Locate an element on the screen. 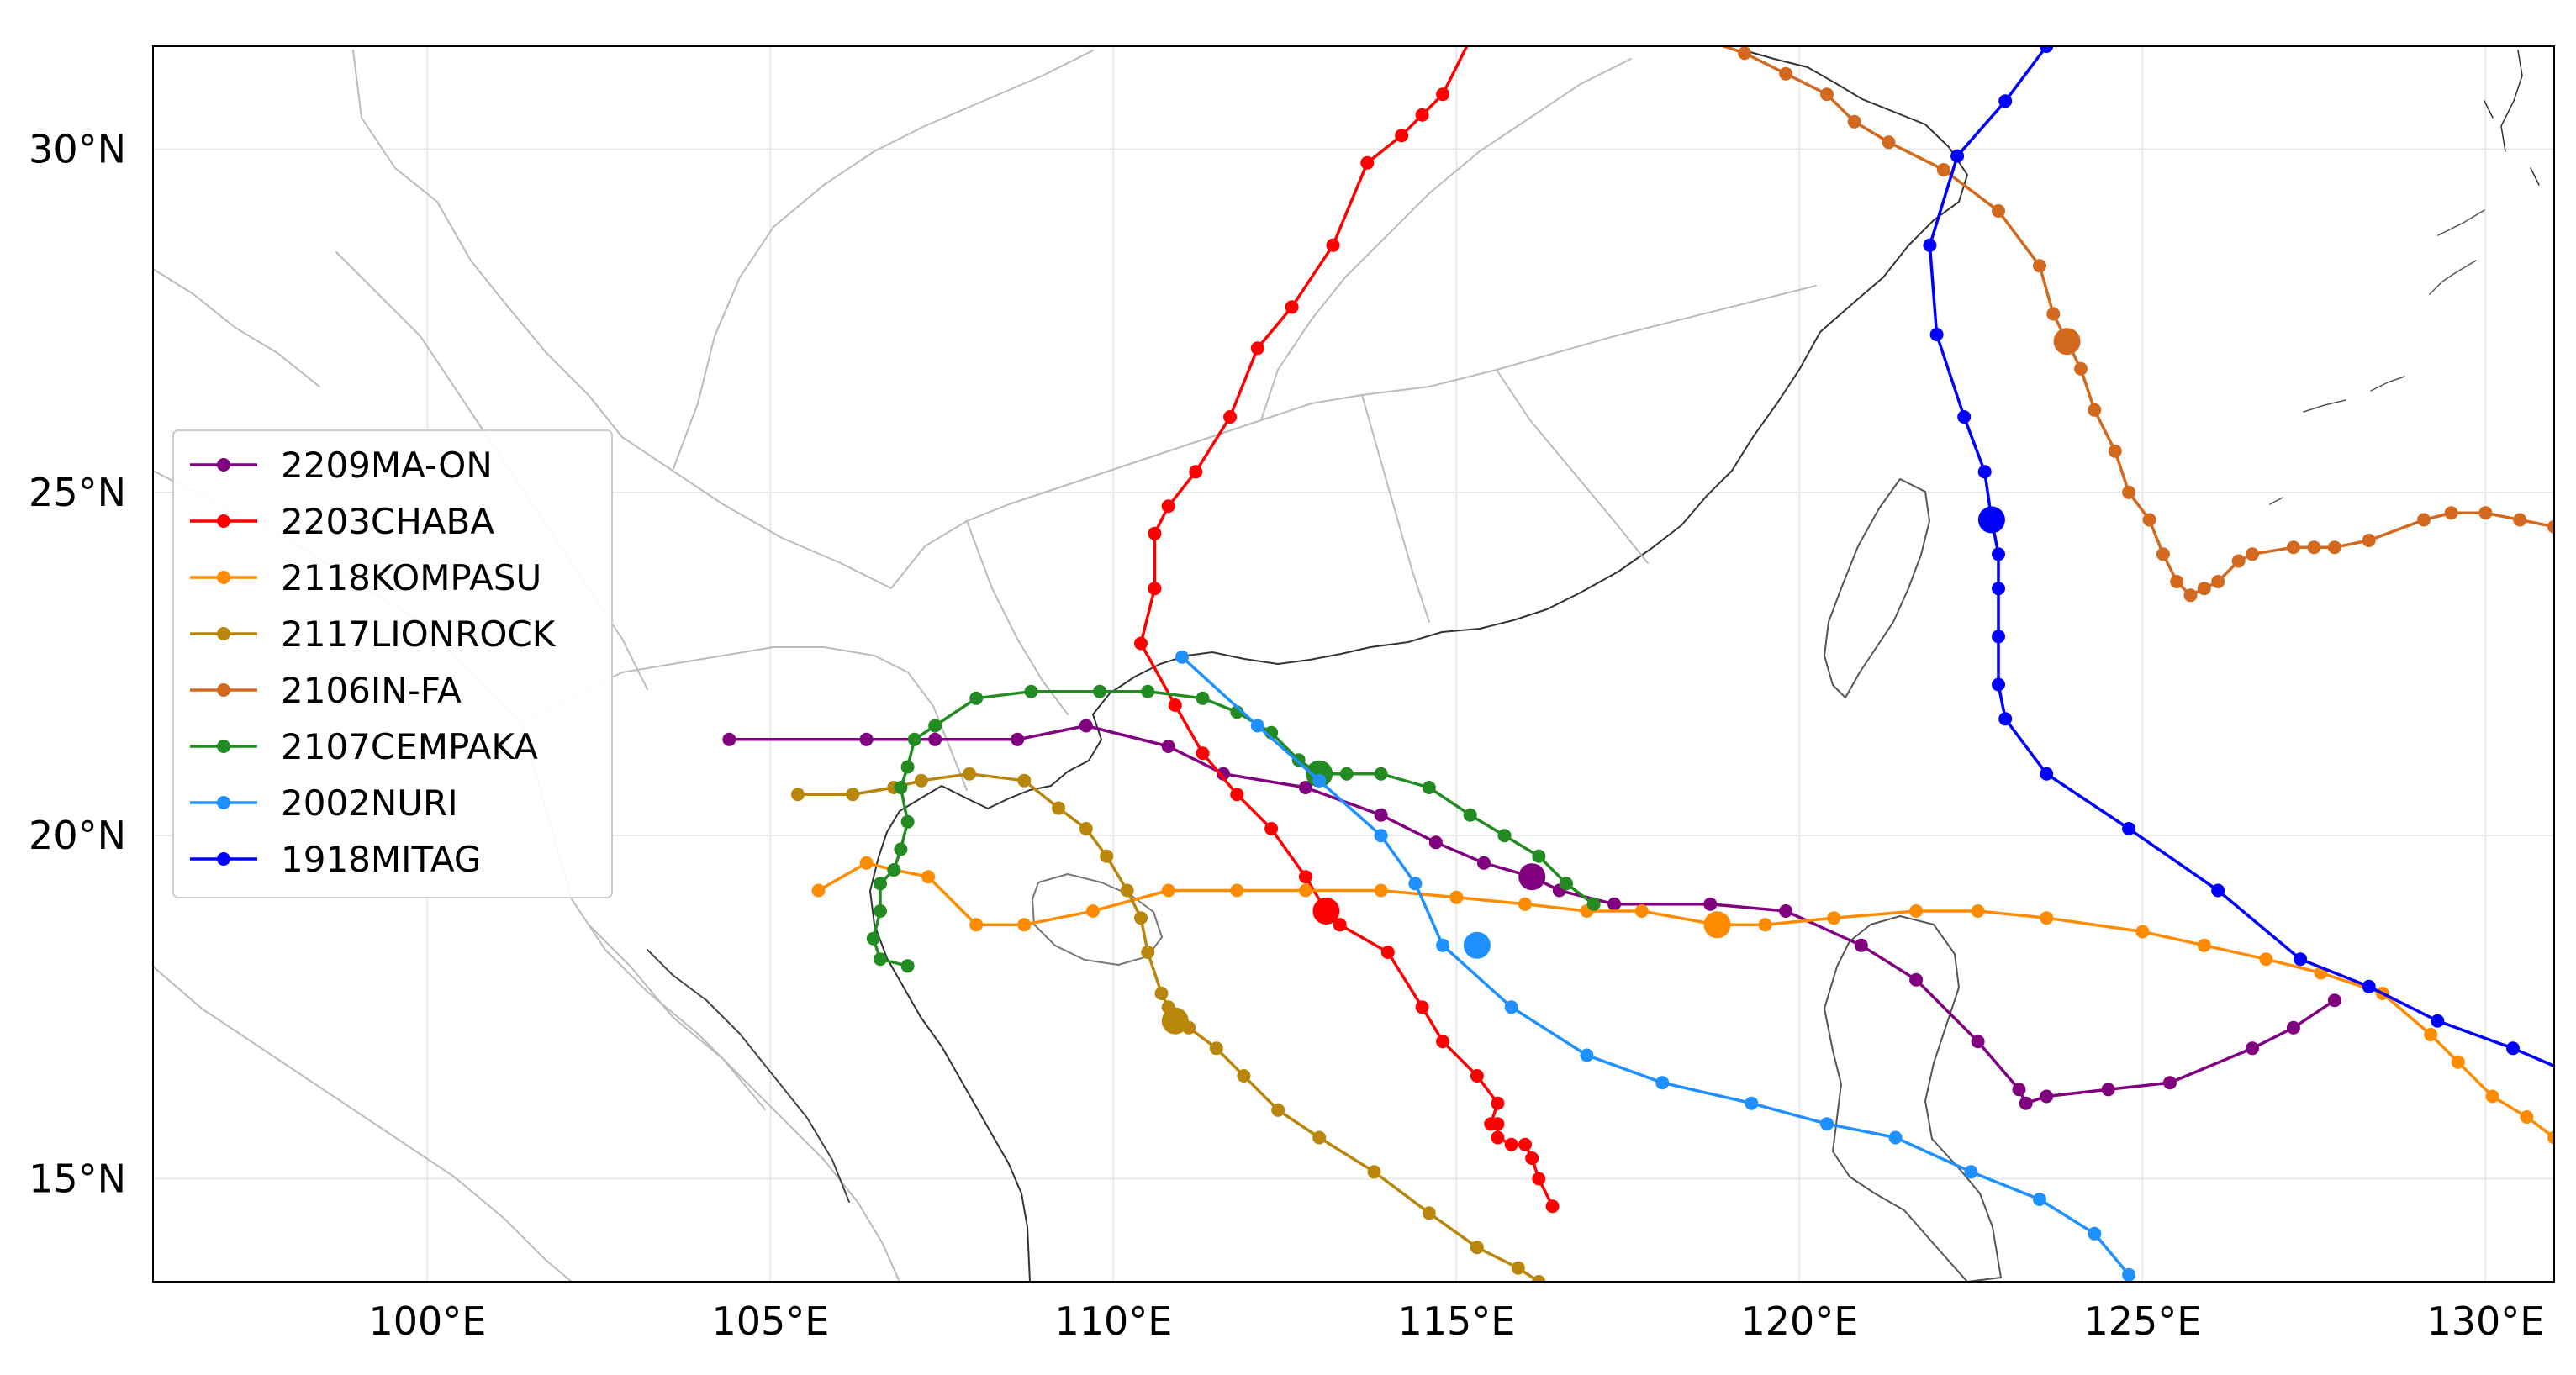 Image resolution: width=2576 pixels, height=1375 pixels. coastline-korea is located at coordinates (2512, 118).